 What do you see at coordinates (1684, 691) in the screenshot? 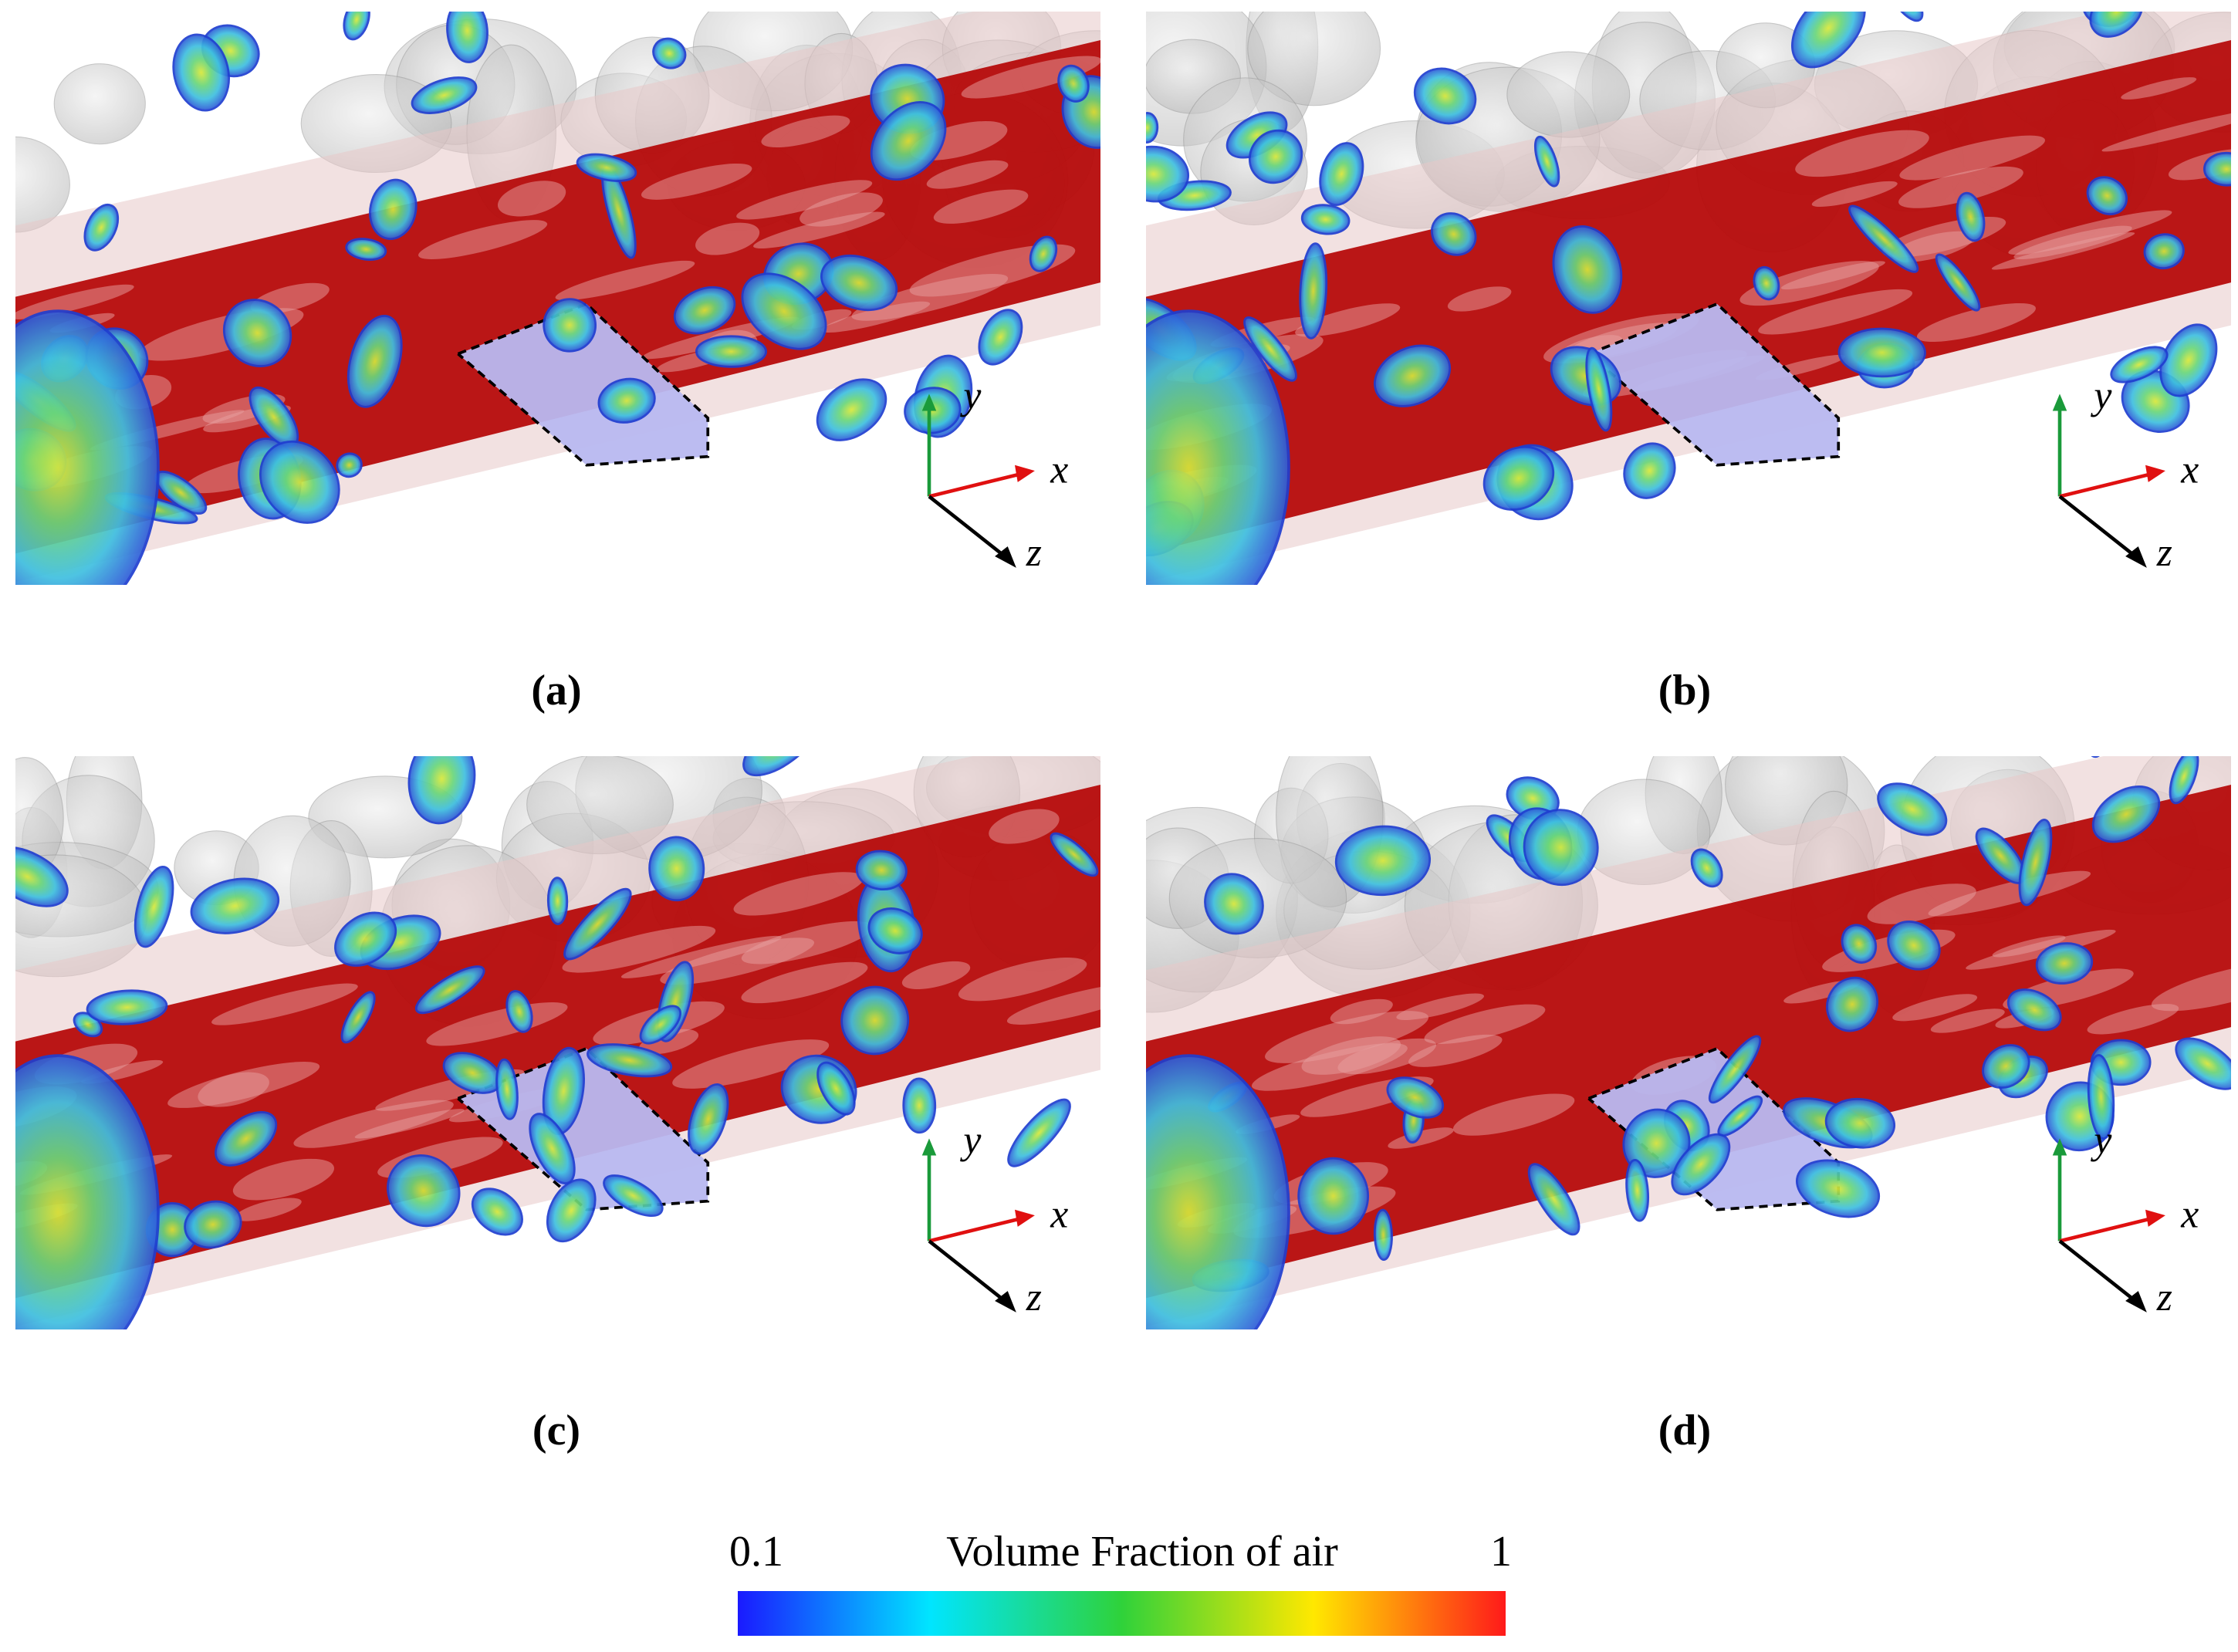
I see `panel-label: (b)` at bounding box center [1684, 691].